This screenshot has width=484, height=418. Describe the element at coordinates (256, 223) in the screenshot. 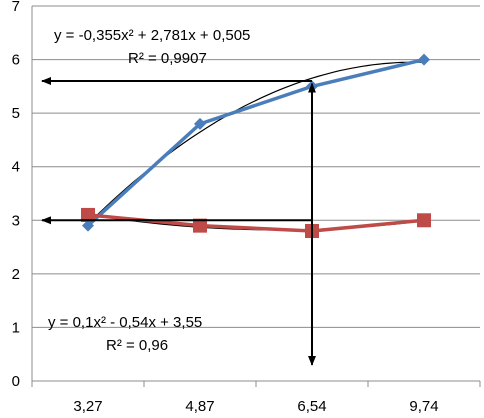

I see `series-2-line` at that location.